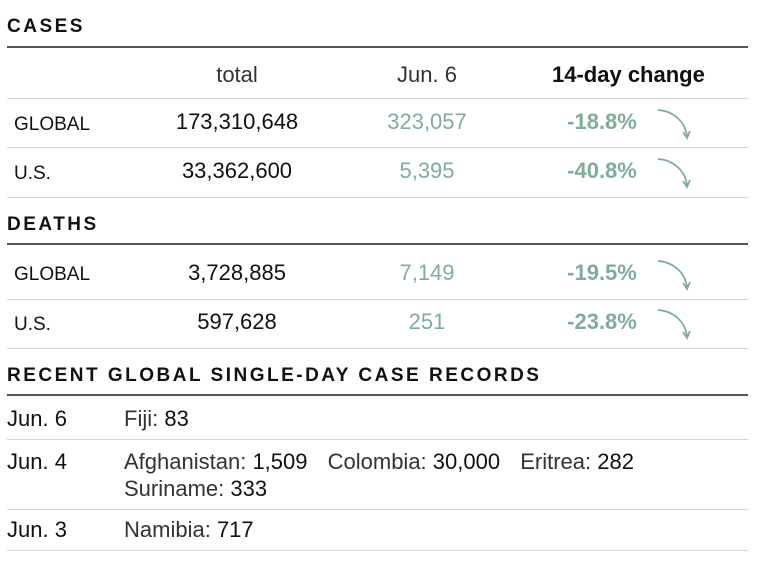 The image size is (757, 565). Describe the element at coordinates (377, 229) in the screenshot. I see `deaths-heading: DEATHS` at that location.